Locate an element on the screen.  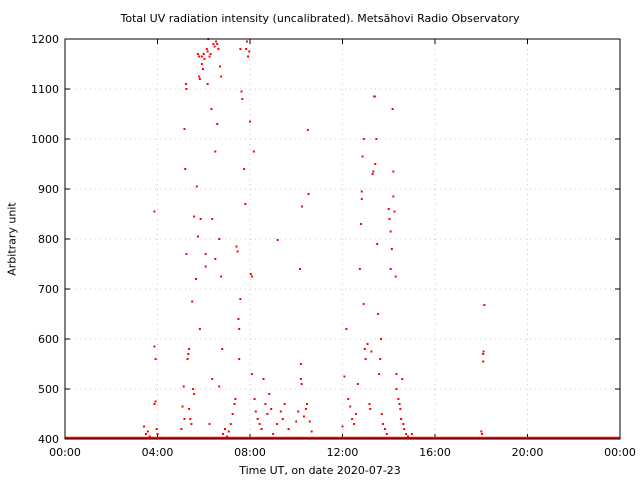
y-tick-label: 1200 is located at coordinates (45, 39).